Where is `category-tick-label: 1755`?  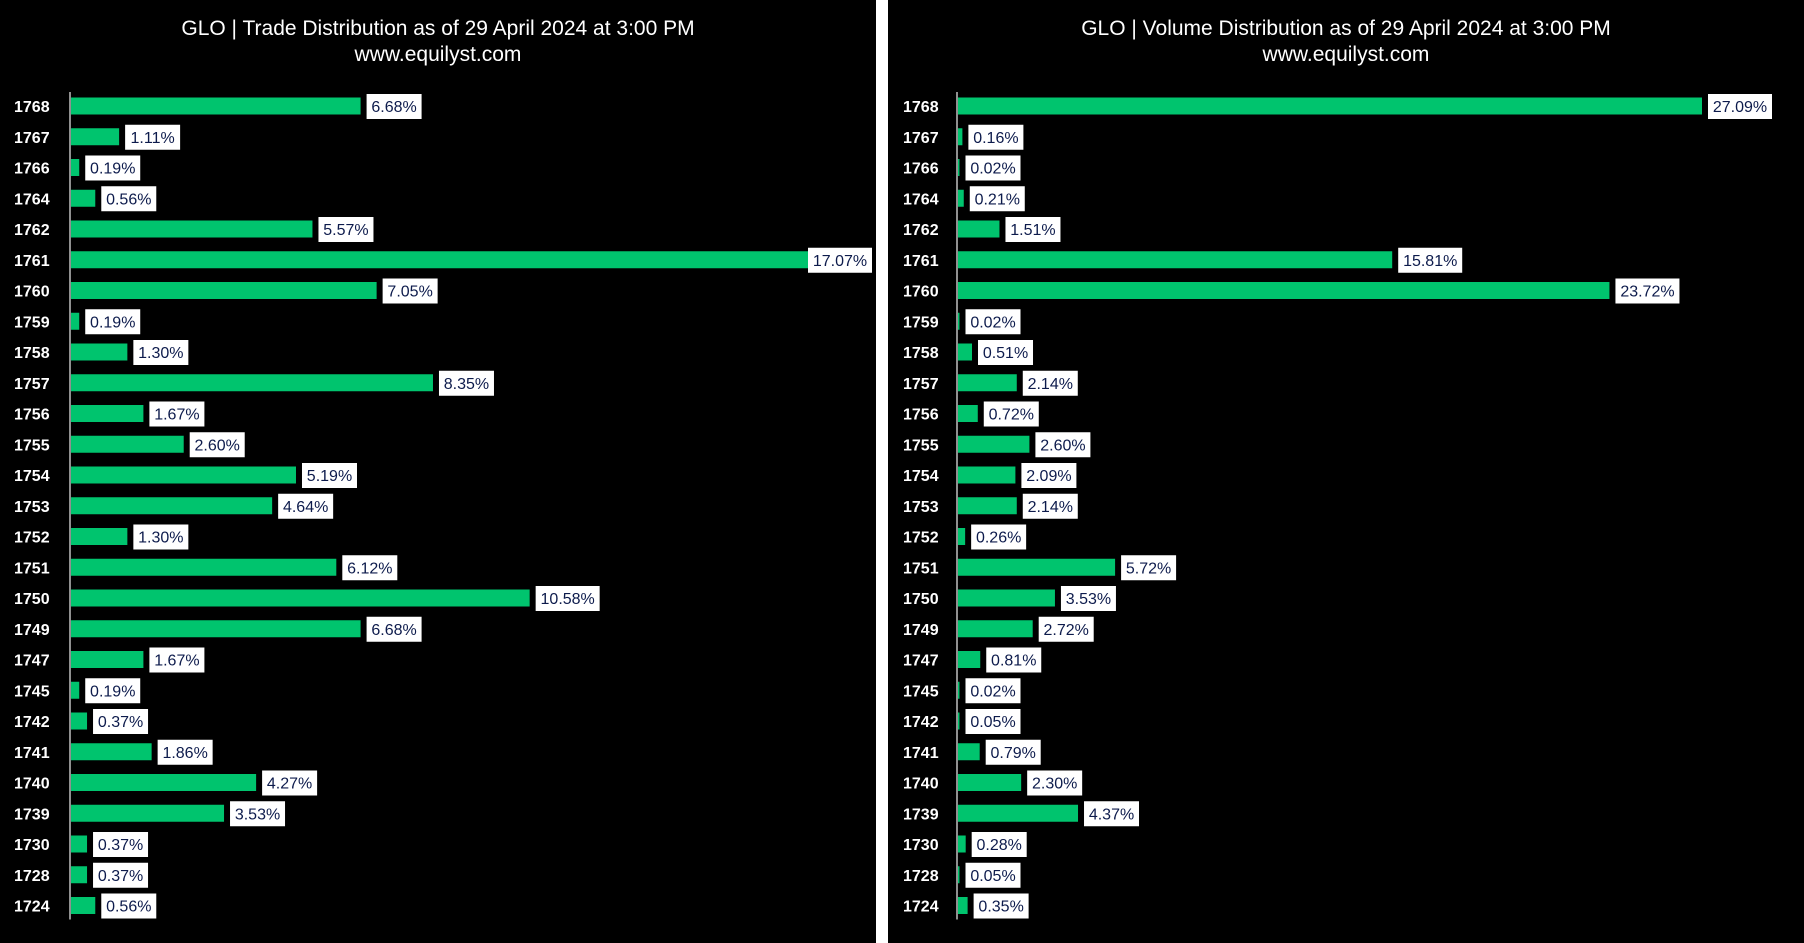
category-tick-label: 1755 is located at coordinates (921, 445).